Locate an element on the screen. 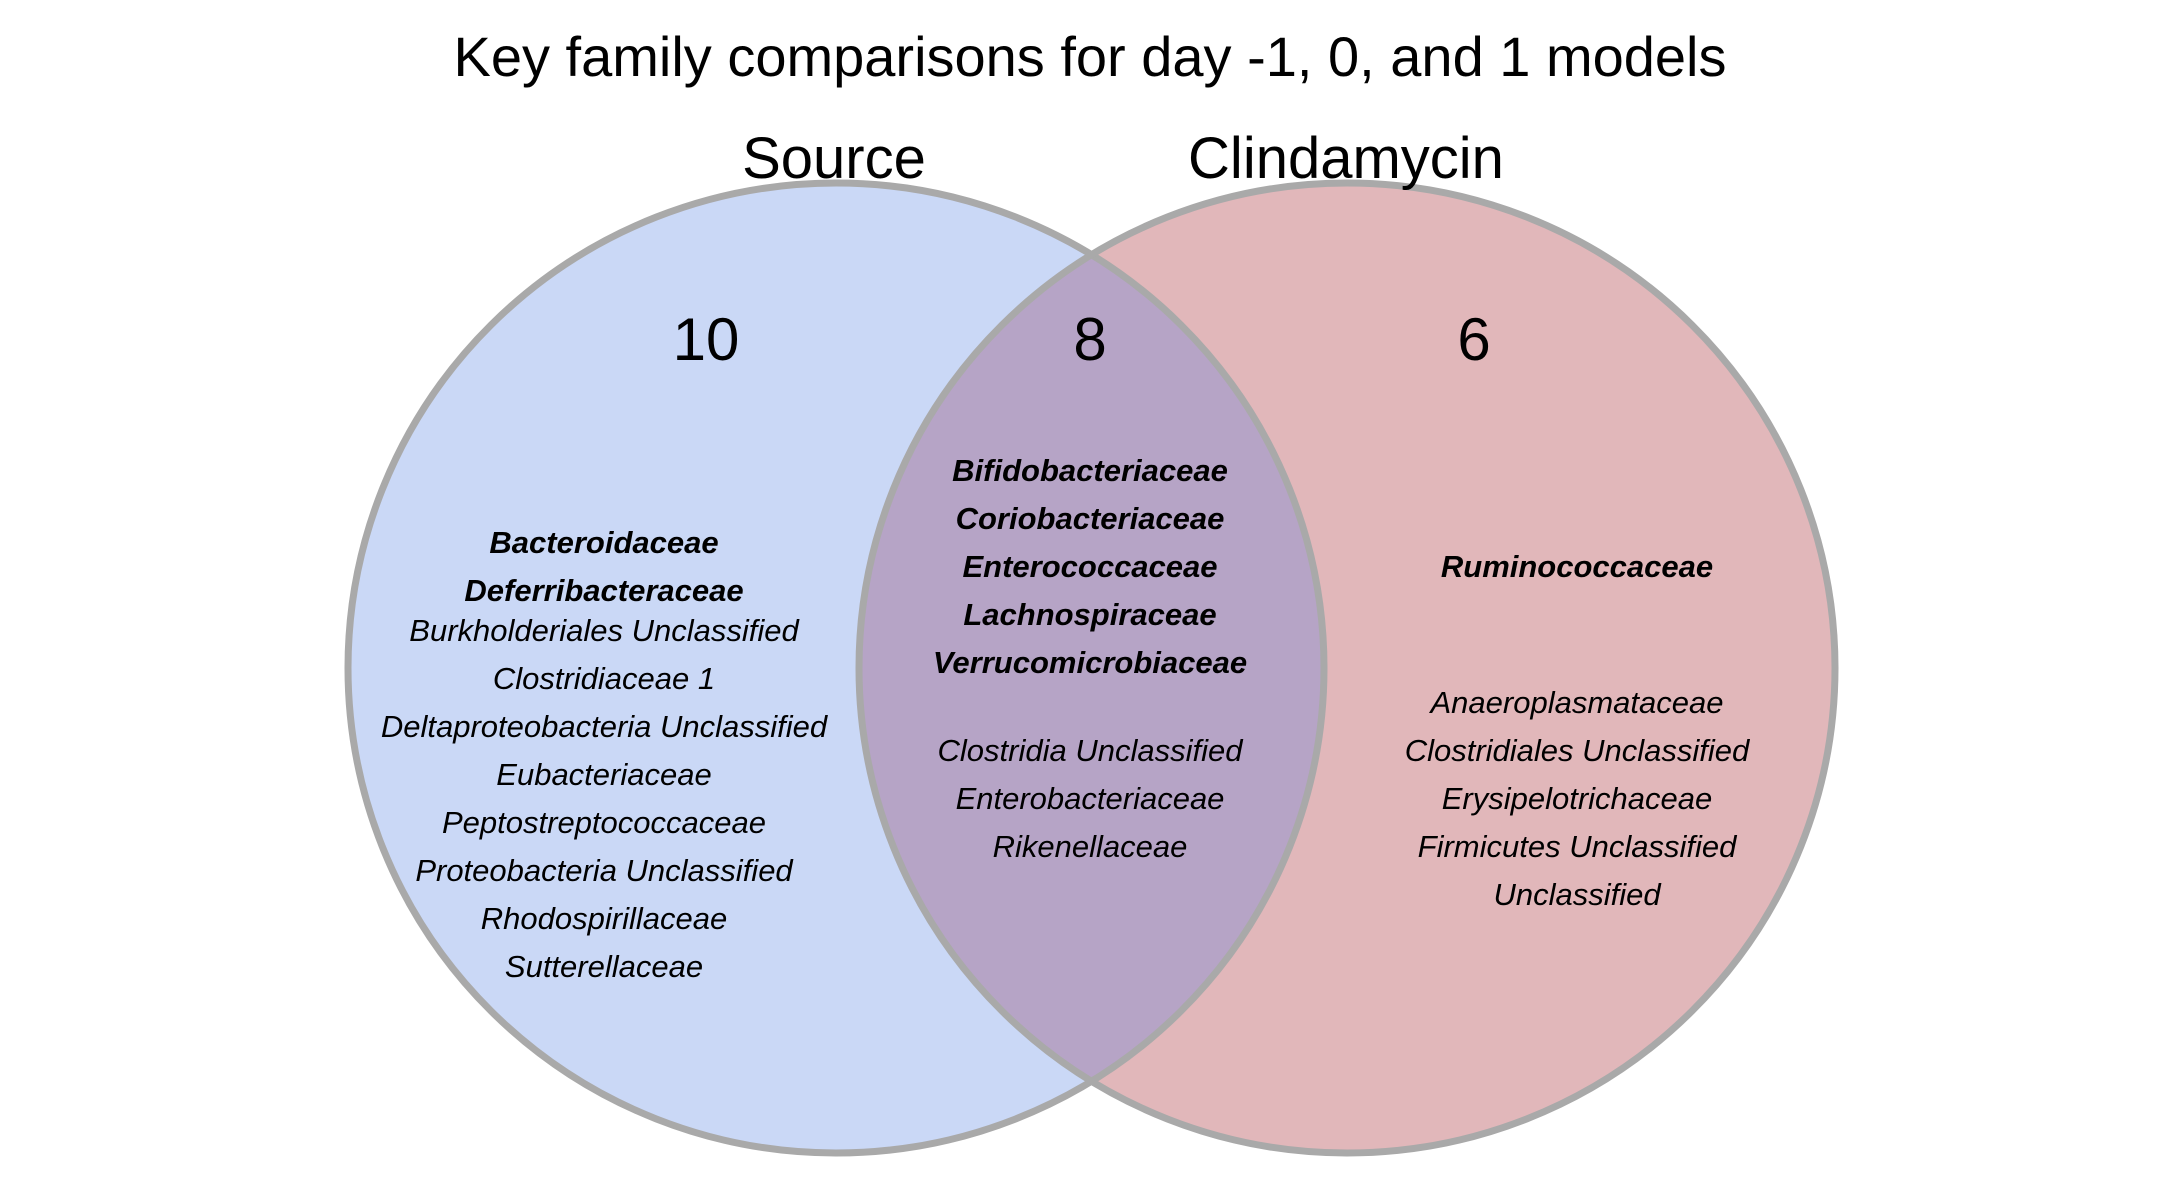 Image resolution: width=2160 pixels, height=1200 pixels. clindamycin-only-family: Anaeroplasmataceae is located at coordinates (1576, 702).